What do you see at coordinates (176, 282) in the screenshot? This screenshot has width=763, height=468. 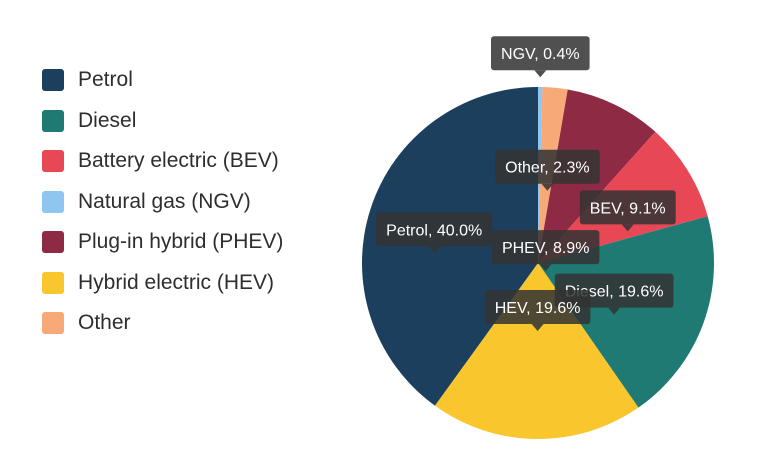 I see `legend-label: Hybrid electric (HEV)` at bounding box center [176, 282].